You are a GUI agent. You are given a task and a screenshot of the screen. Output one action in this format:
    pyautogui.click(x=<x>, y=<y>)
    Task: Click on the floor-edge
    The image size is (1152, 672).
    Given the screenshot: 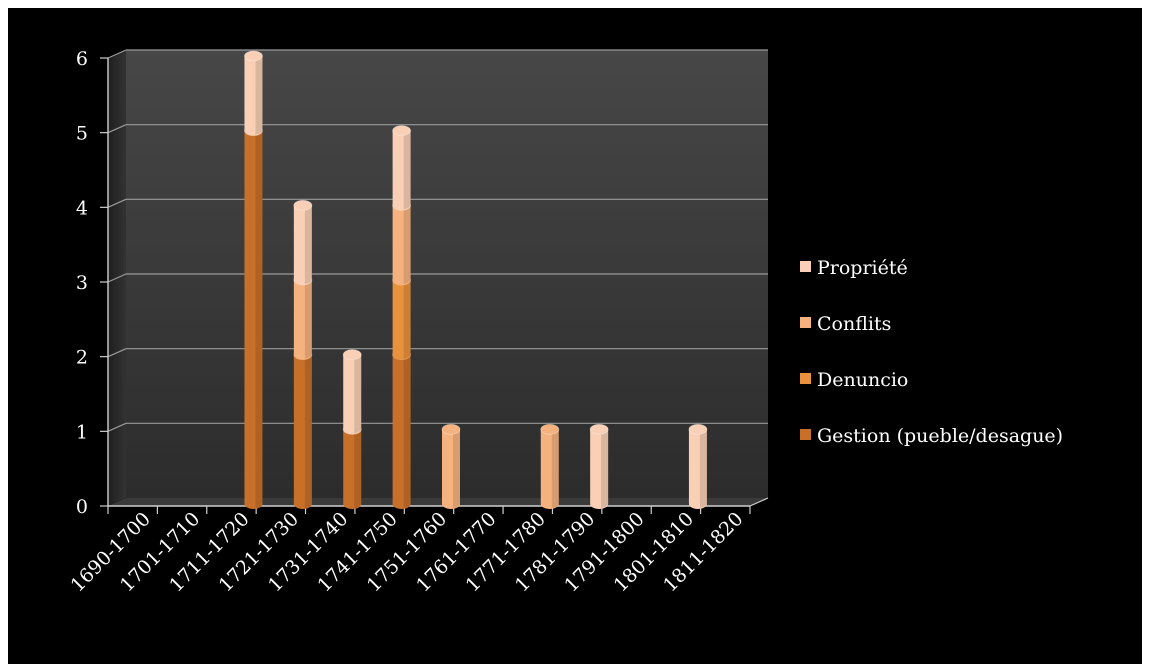 What is the action you would take?
    pyautogui.click(x=759, y=502)
    